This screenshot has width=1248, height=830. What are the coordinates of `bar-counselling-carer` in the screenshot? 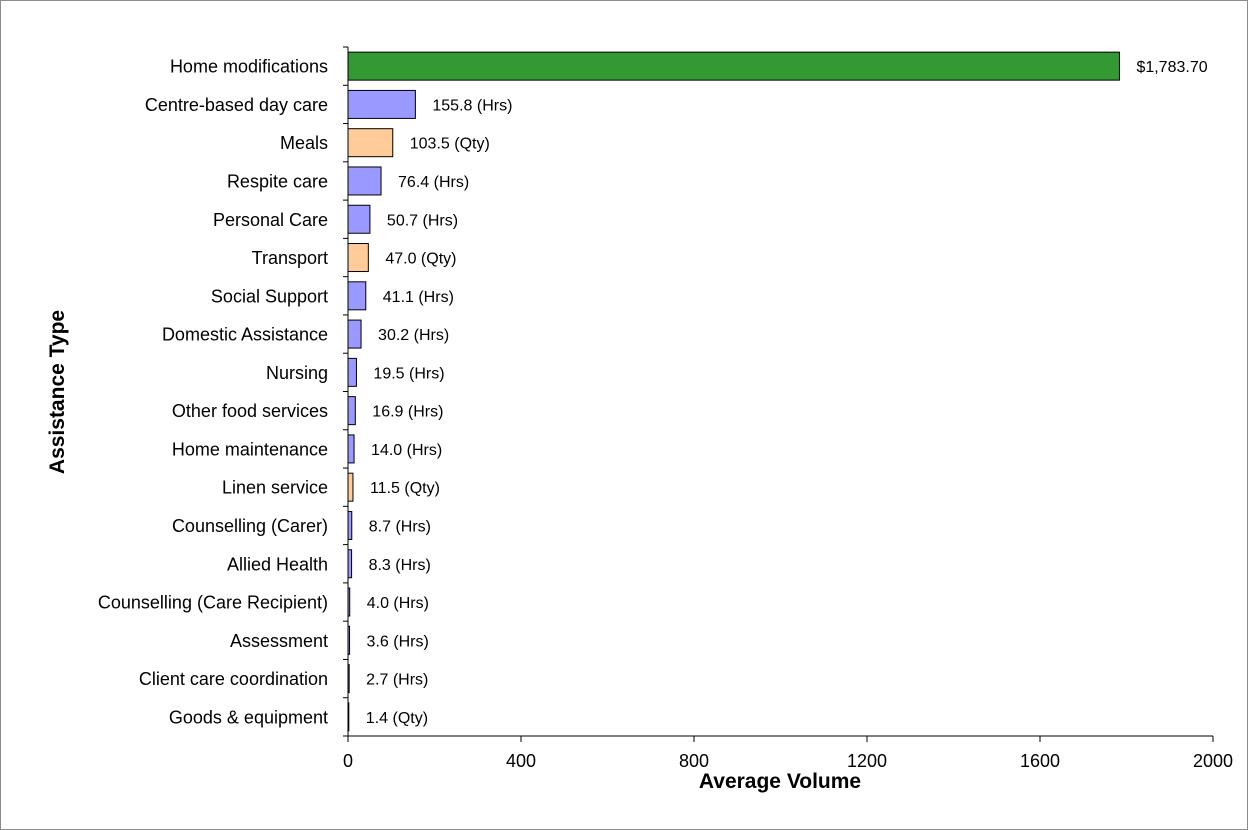 It's located at (350, 525).